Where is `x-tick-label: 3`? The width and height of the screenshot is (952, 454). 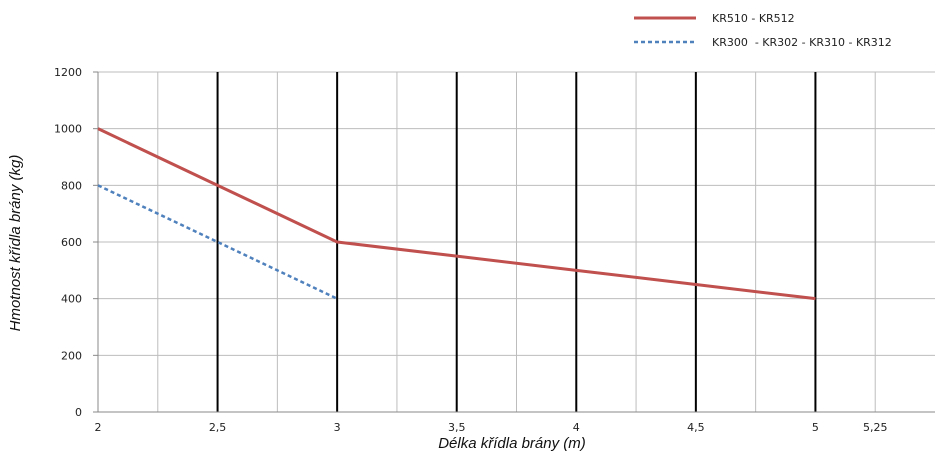 x-tick-label: 3 is located at coordinates (337, 427).